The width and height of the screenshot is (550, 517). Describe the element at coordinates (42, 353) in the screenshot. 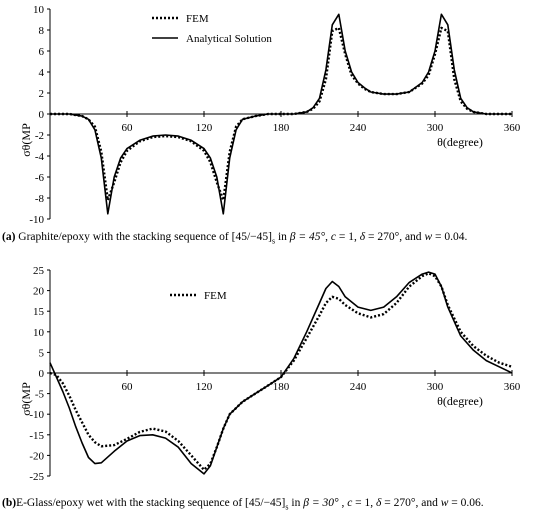

I see `y-tick-label: 5` at that location.